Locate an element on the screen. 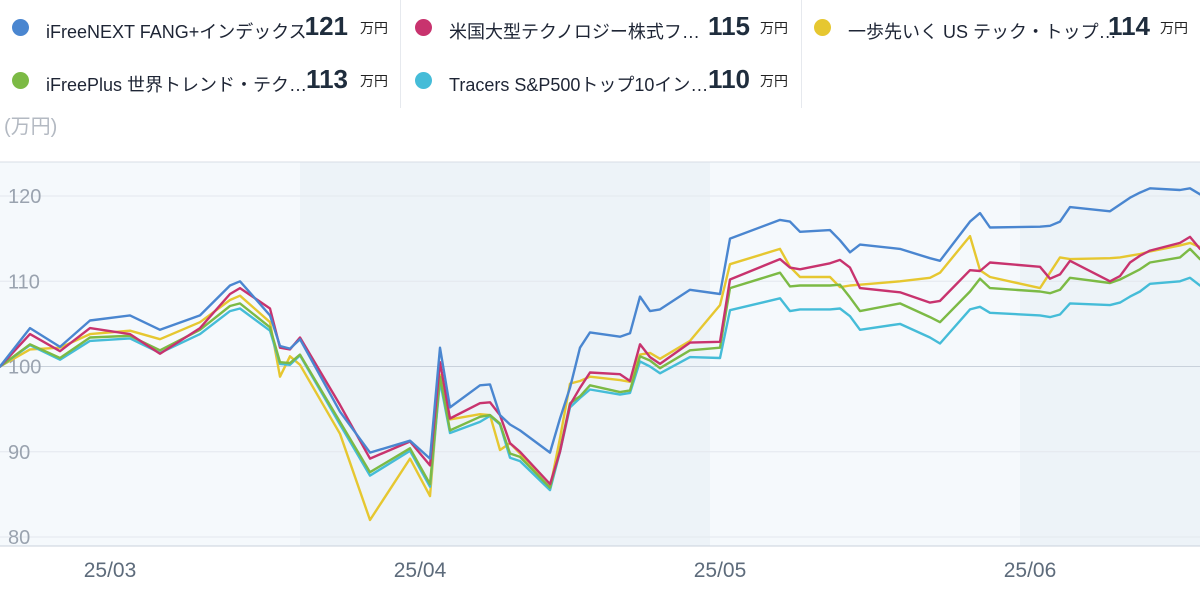  y-tick-label: 100 is located at coordinates (24, 368).